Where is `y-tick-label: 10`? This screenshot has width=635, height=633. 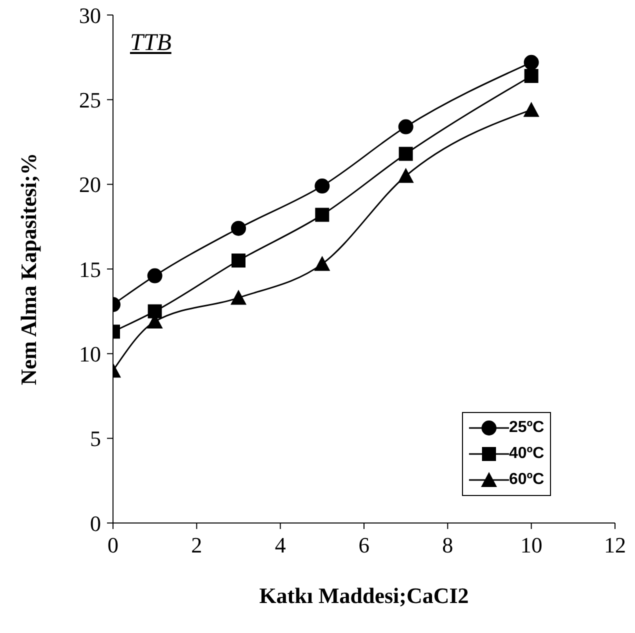 y-tick-label: 10 is located at coordinates (90, 353).